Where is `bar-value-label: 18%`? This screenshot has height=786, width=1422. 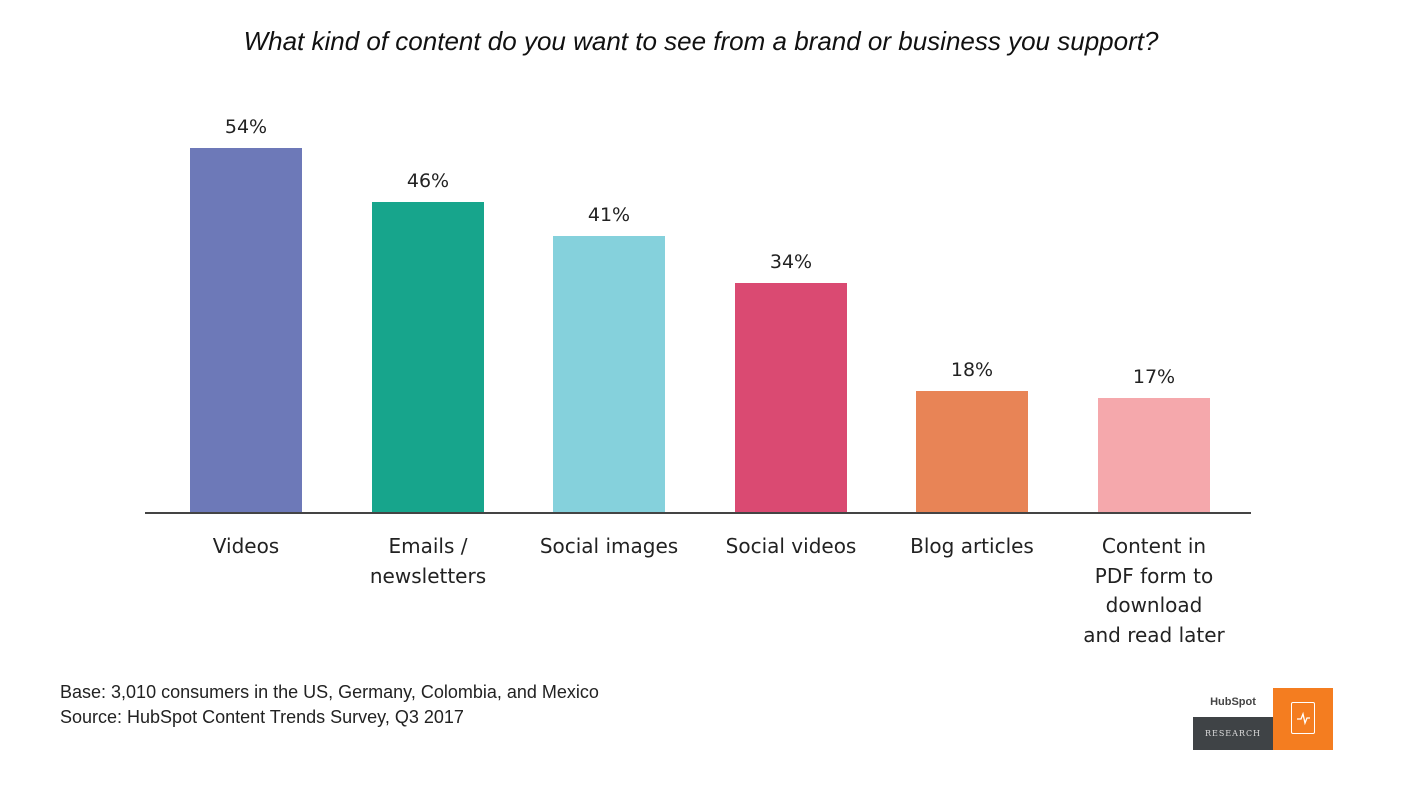 bar-value-label: 18% is located at coordinates (972, 370).